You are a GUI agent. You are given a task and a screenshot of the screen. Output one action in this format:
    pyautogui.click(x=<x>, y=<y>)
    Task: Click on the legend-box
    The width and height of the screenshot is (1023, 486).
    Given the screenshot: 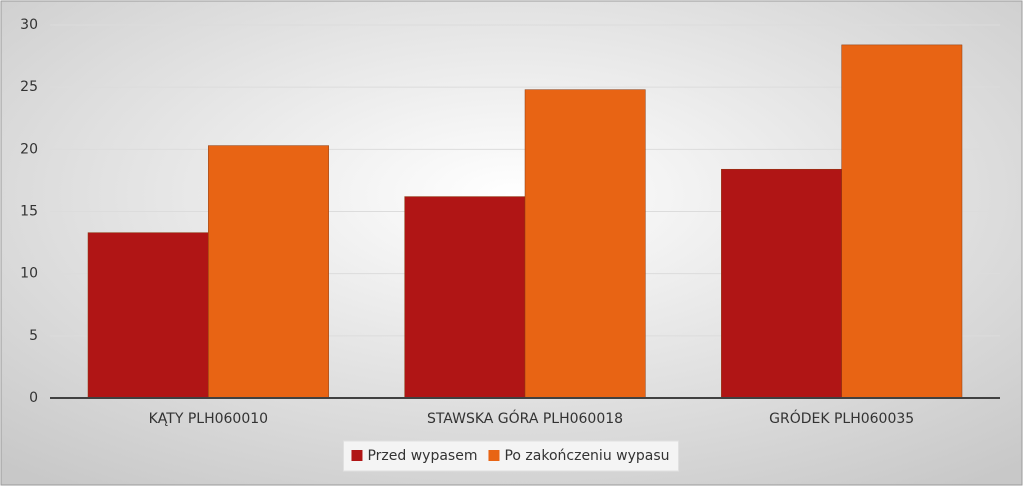 What is the action you would take?
    pyautogui.click(x=511, y=456)
    